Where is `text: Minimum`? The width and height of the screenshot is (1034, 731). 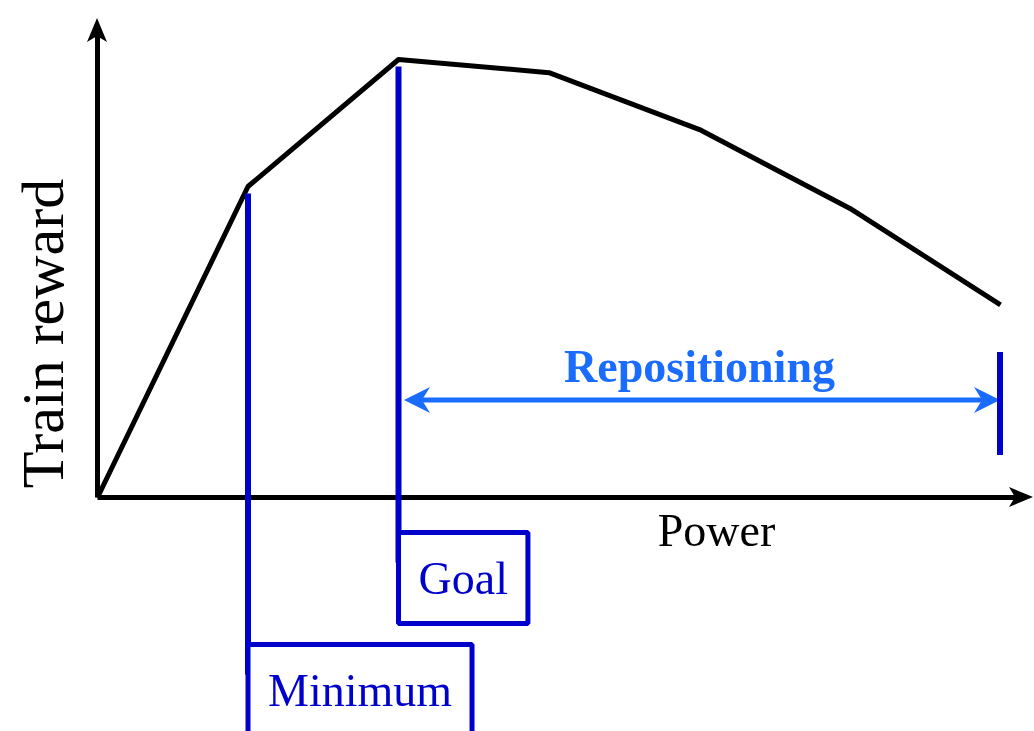
text: Minimum is located at coordinates (360, 690).